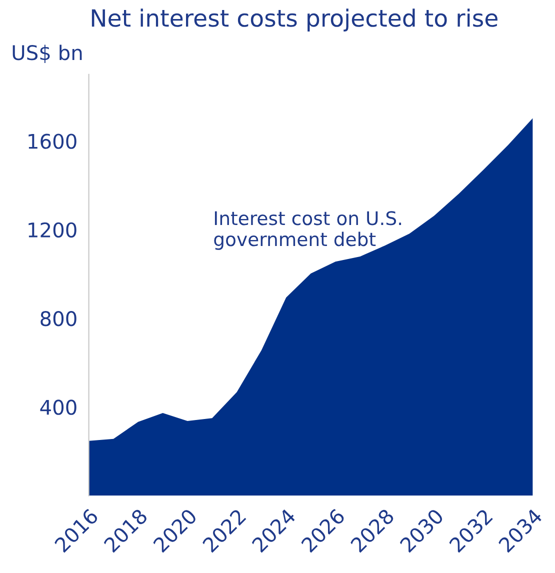 The width and height of the screenshot is (555, 573). I want to click on y-axis-title: US$ bn, so click(47, 53).